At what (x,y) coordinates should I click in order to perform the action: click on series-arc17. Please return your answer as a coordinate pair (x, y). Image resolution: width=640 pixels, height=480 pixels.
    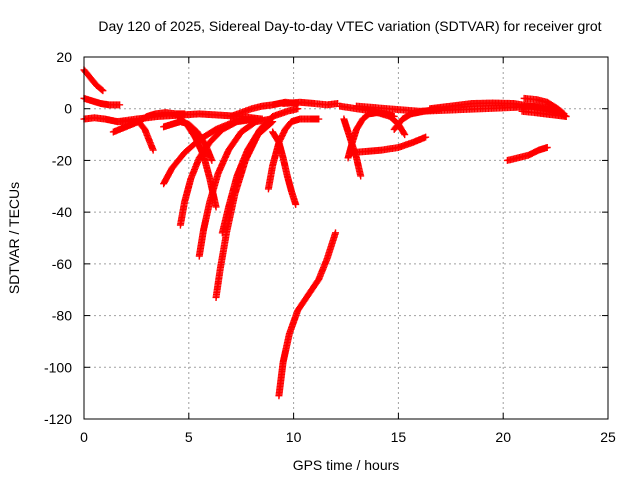
    Looking at the image, I should click on (310, 103).